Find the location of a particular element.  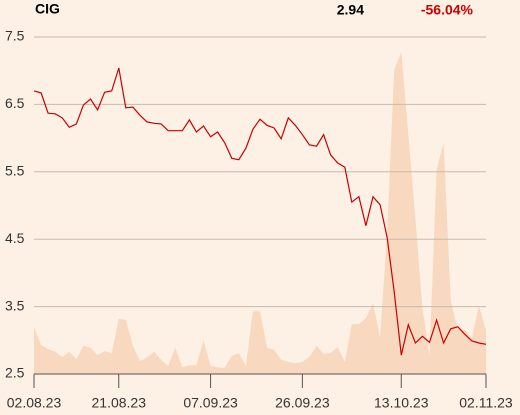

price: 2.94 is located at coordinates (350, 10).